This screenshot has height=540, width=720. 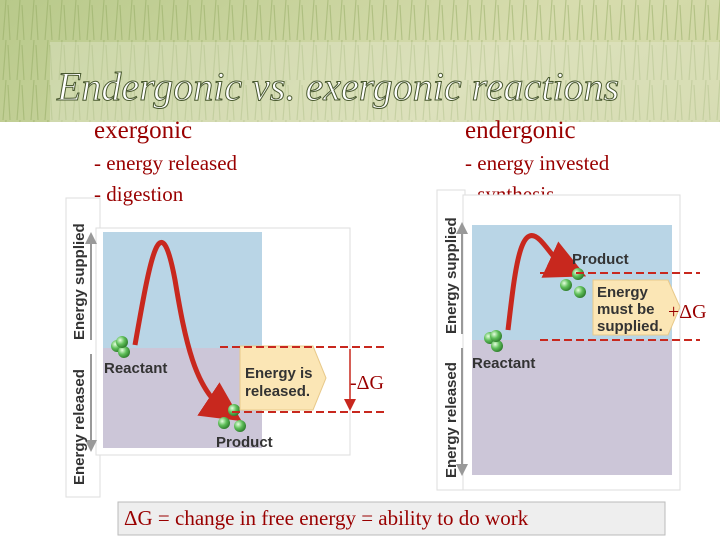 What do you see at coordinates (166, 163) in the screenshot?
I see `bullet: - energy released` at bounding box center [166, 163].